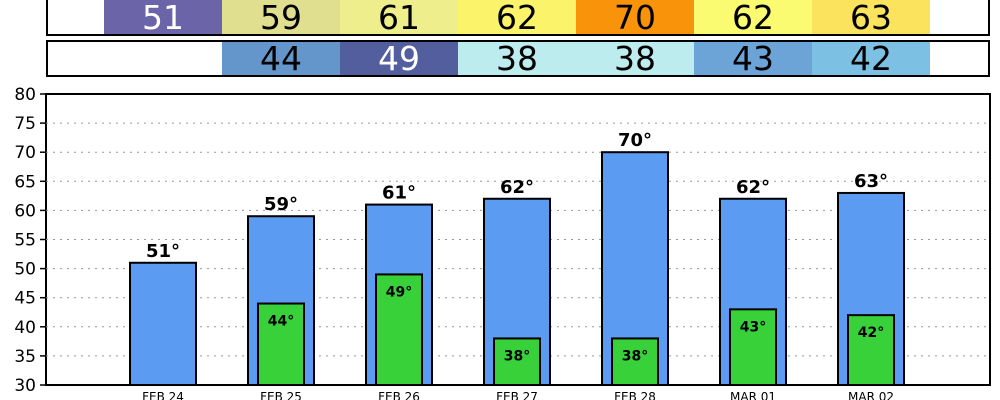 The image size is (1000, 400). I want to click on high-bar-label: 63°, so click(871, 181).